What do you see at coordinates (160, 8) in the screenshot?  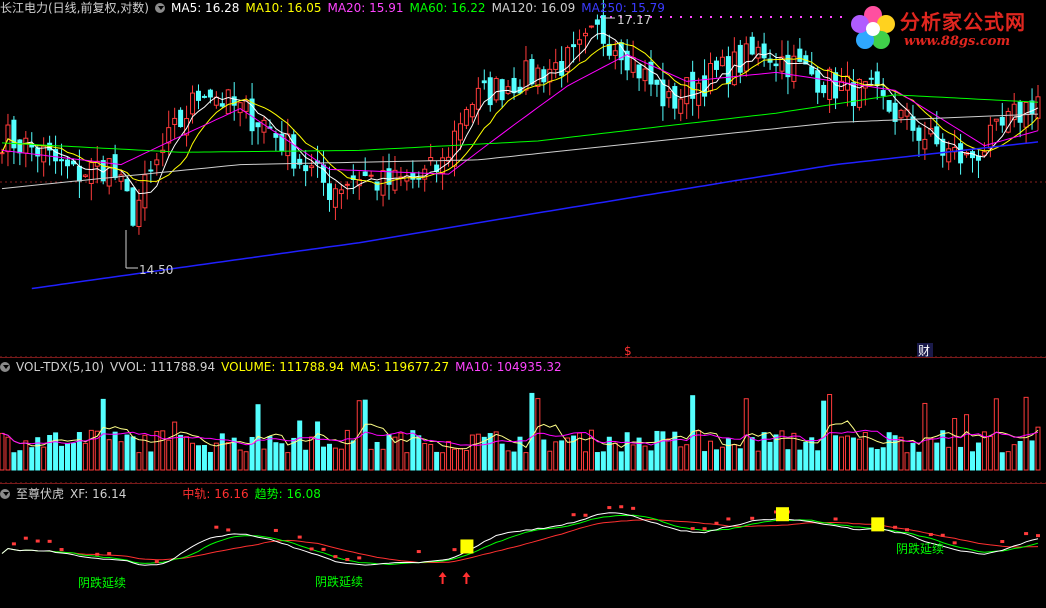 I see `panel-menu-toggle-icon` at bounding box center [160, 8].